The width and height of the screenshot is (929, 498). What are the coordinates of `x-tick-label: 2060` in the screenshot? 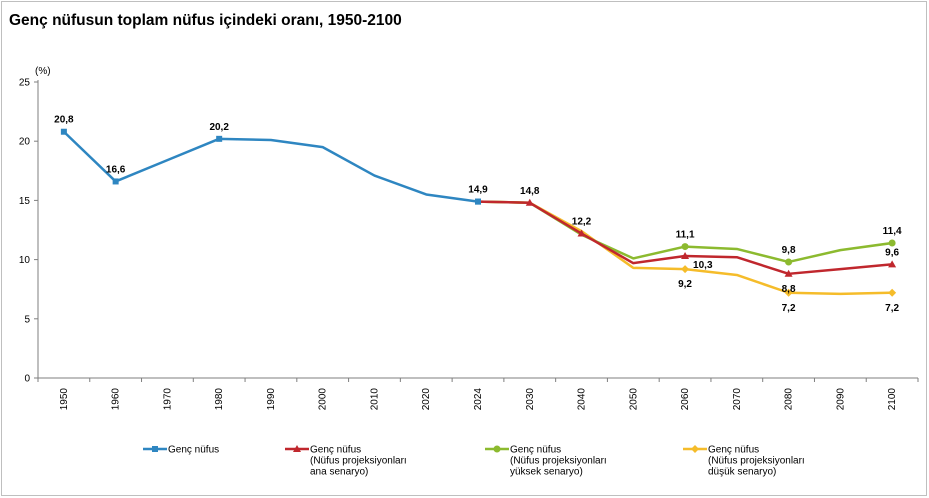 It's located at (685, 399).